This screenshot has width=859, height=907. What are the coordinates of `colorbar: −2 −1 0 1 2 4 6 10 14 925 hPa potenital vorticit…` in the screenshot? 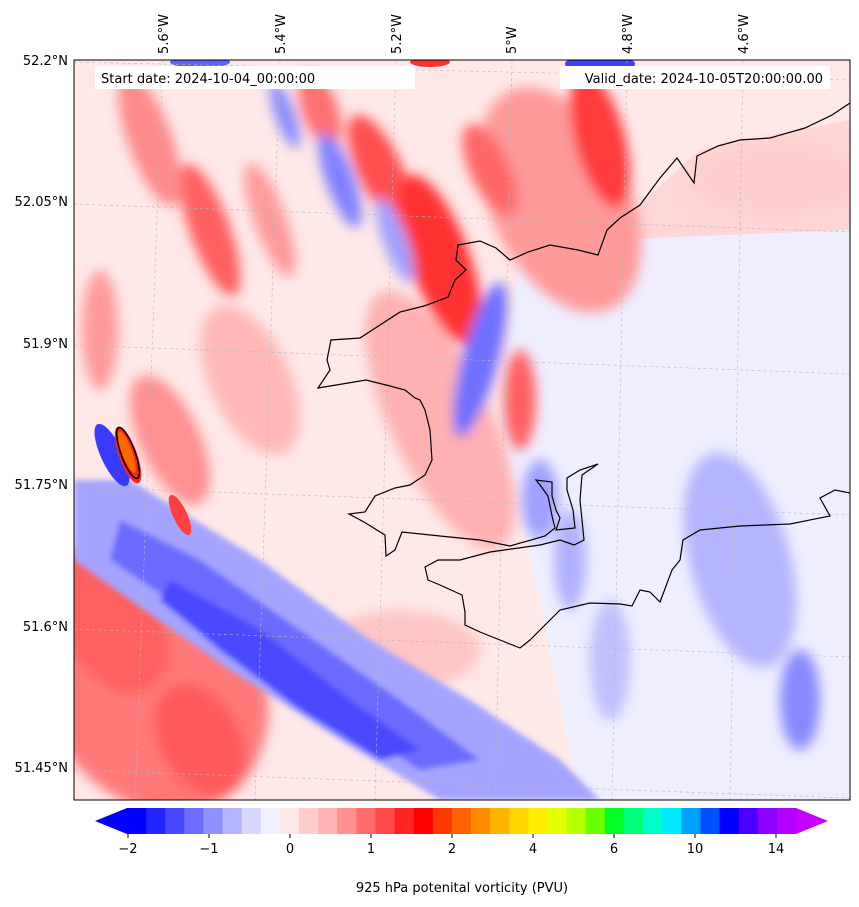 It's located at (461, 852).